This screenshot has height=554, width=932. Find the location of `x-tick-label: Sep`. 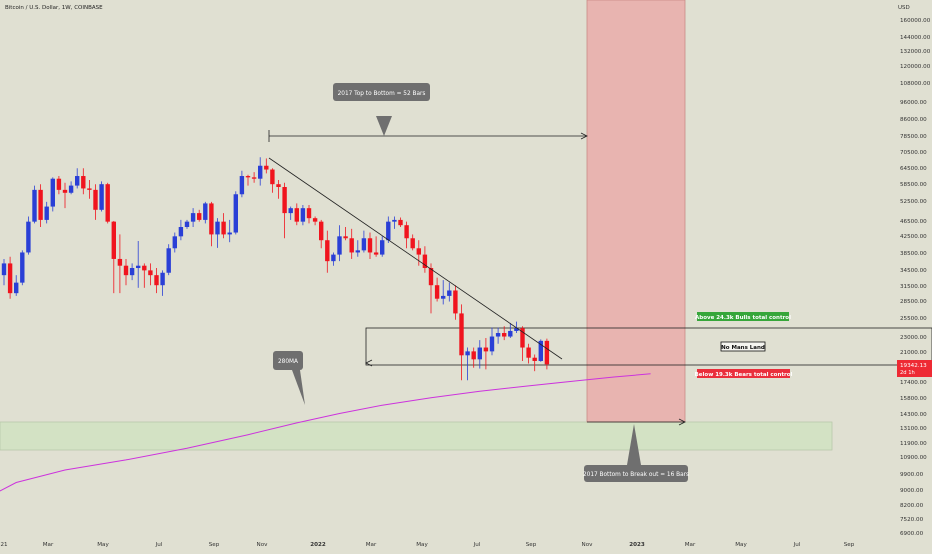

x-tick-label: Sep is located at coordinates (531, 545).